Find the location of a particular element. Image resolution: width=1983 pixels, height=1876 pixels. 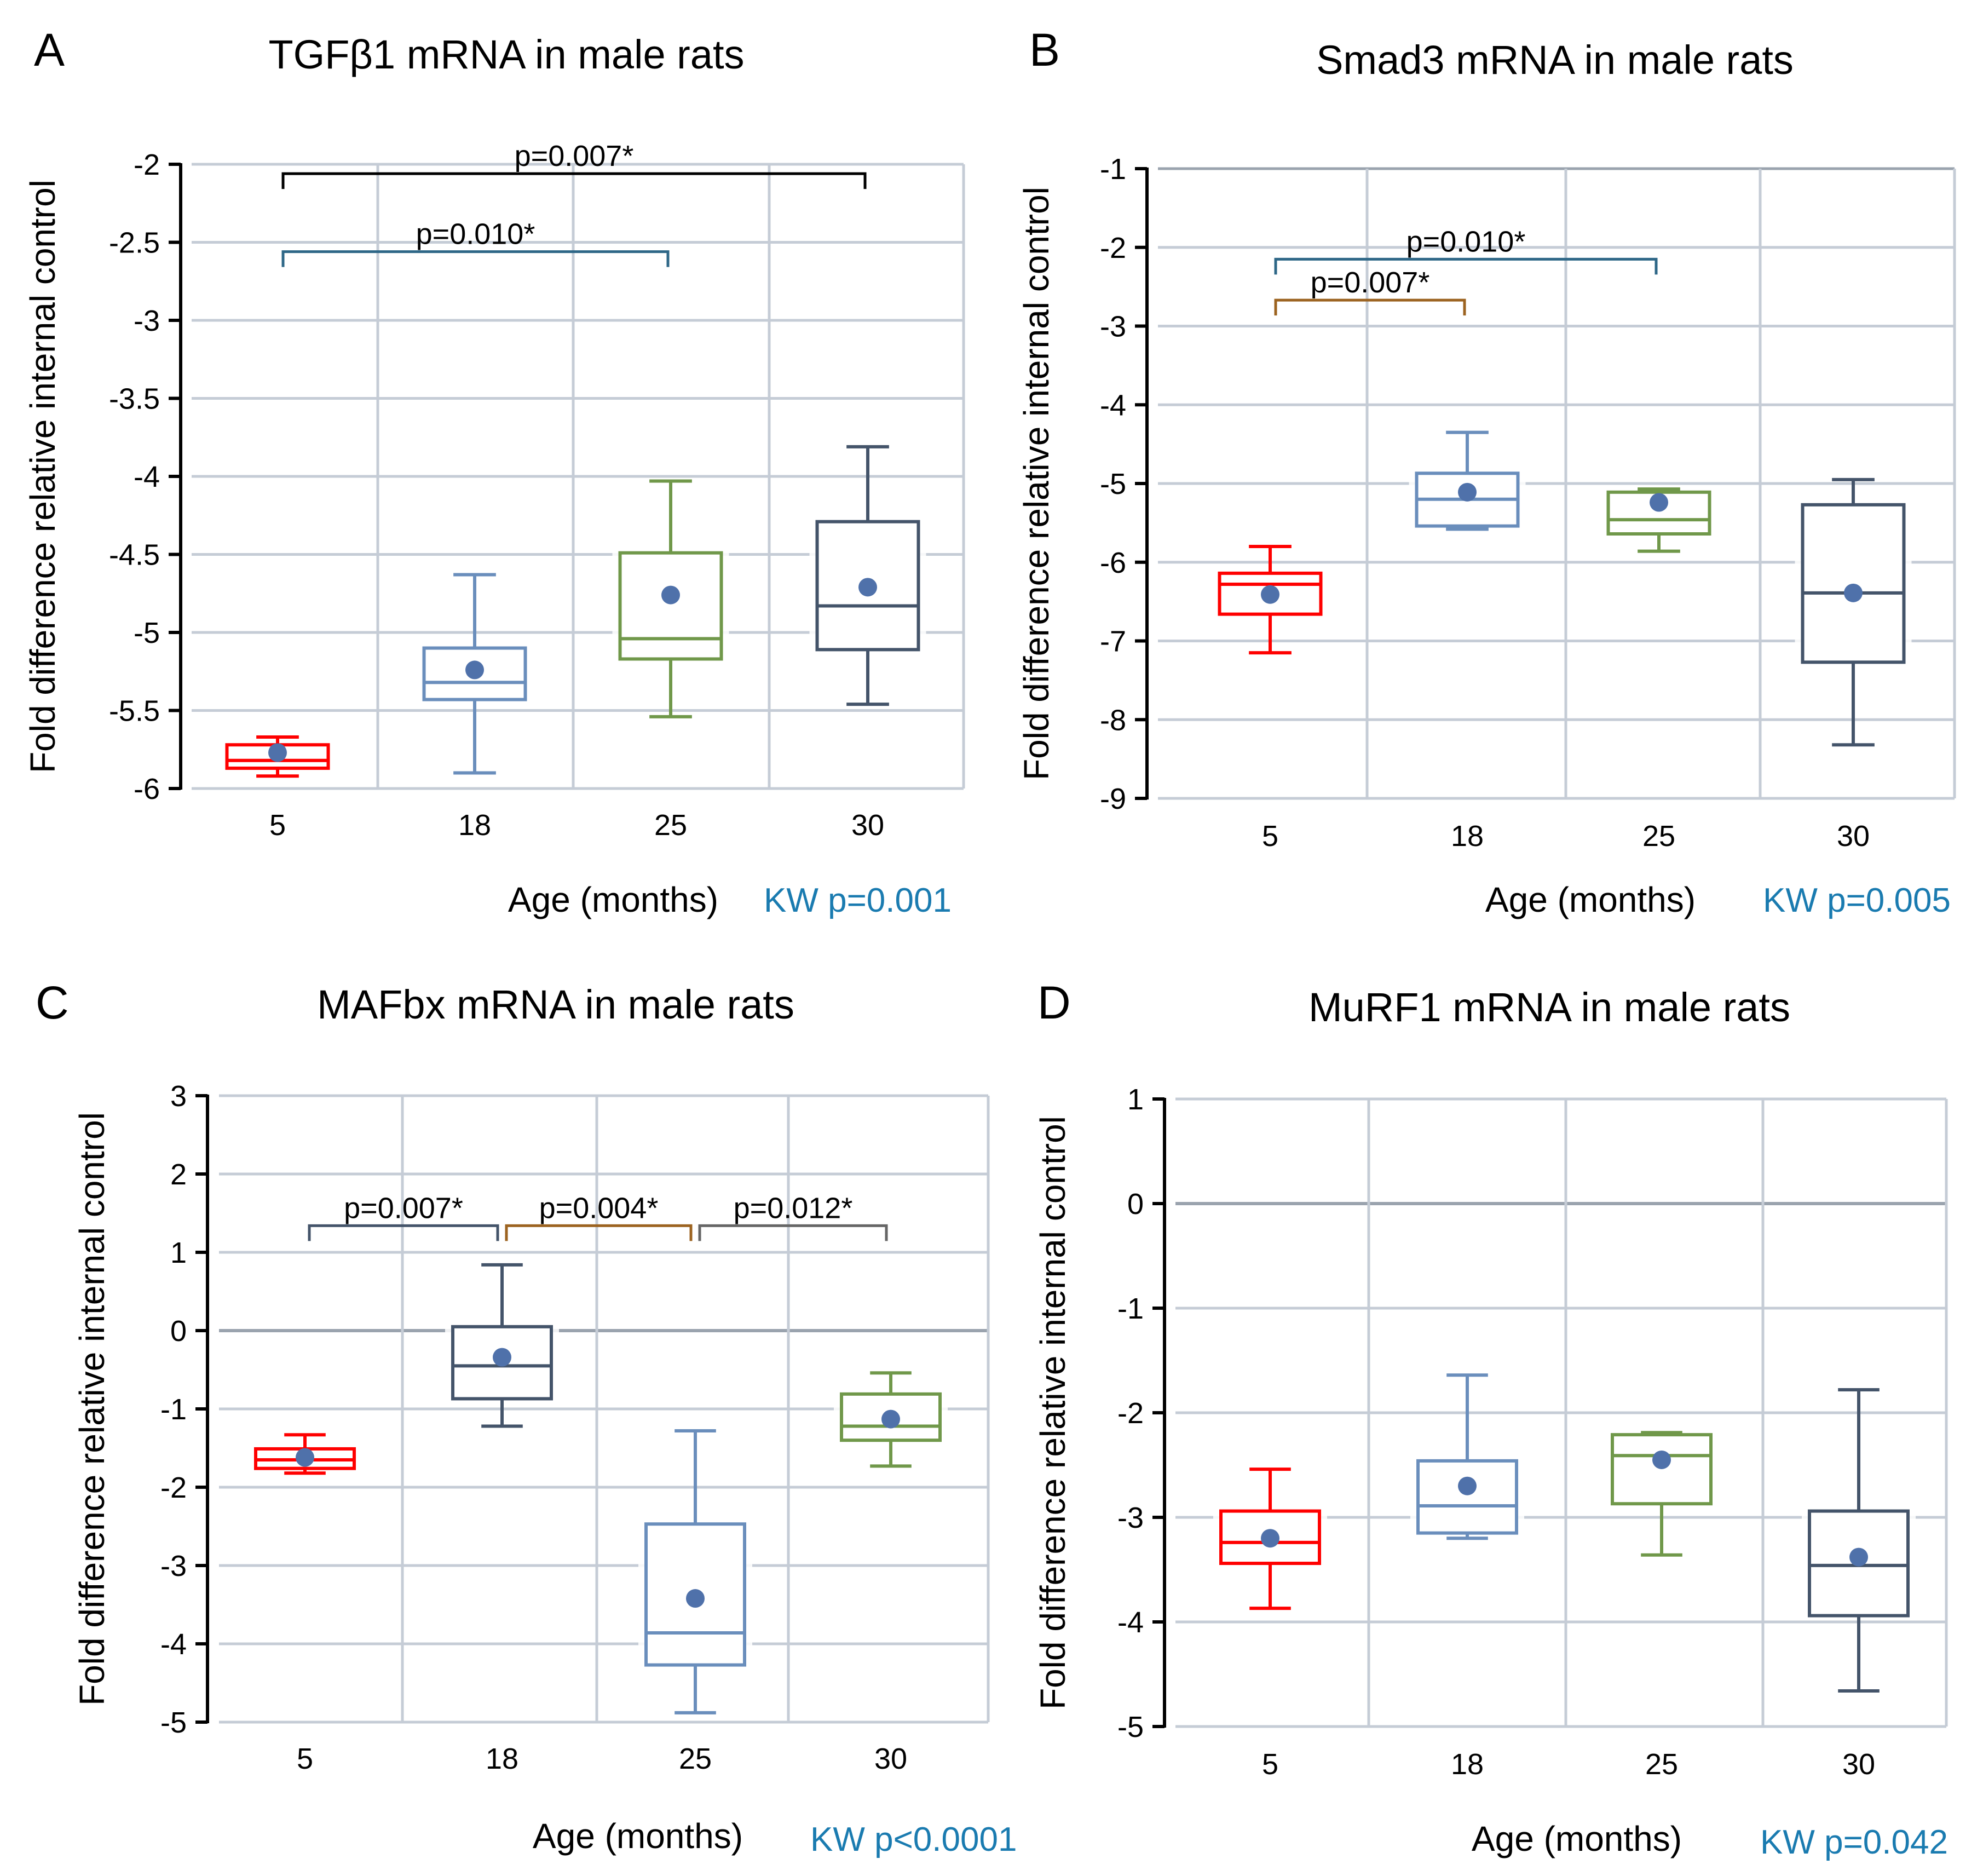

y-tick-label: -2.5 is located at coordinates (134, 243).